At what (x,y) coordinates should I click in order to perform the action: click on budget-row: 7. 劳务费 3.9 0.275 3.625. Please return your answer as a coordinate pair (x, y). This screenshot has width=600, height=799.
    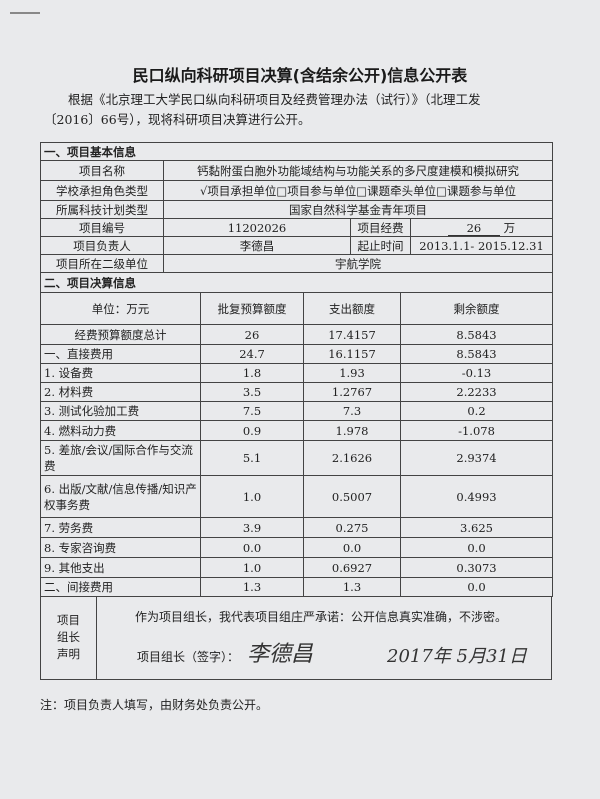
    Looking at the image, I should click on (296, 527).